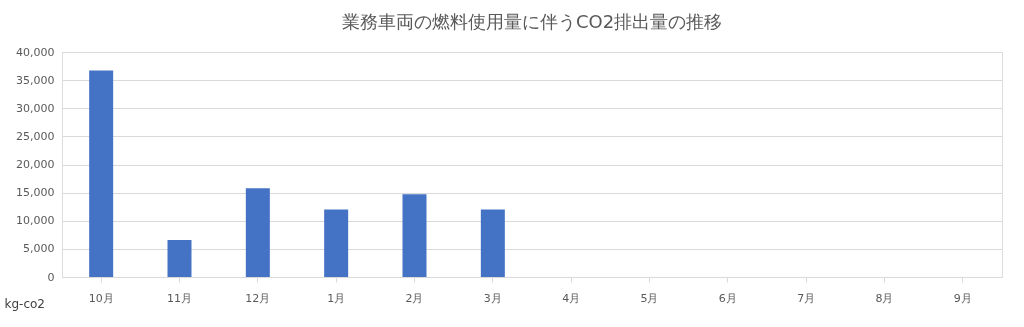 Image resolution: width=1024 pixels, height=327 pixels. I want to click on y-tick-label: 25,000, so click(35, 136).